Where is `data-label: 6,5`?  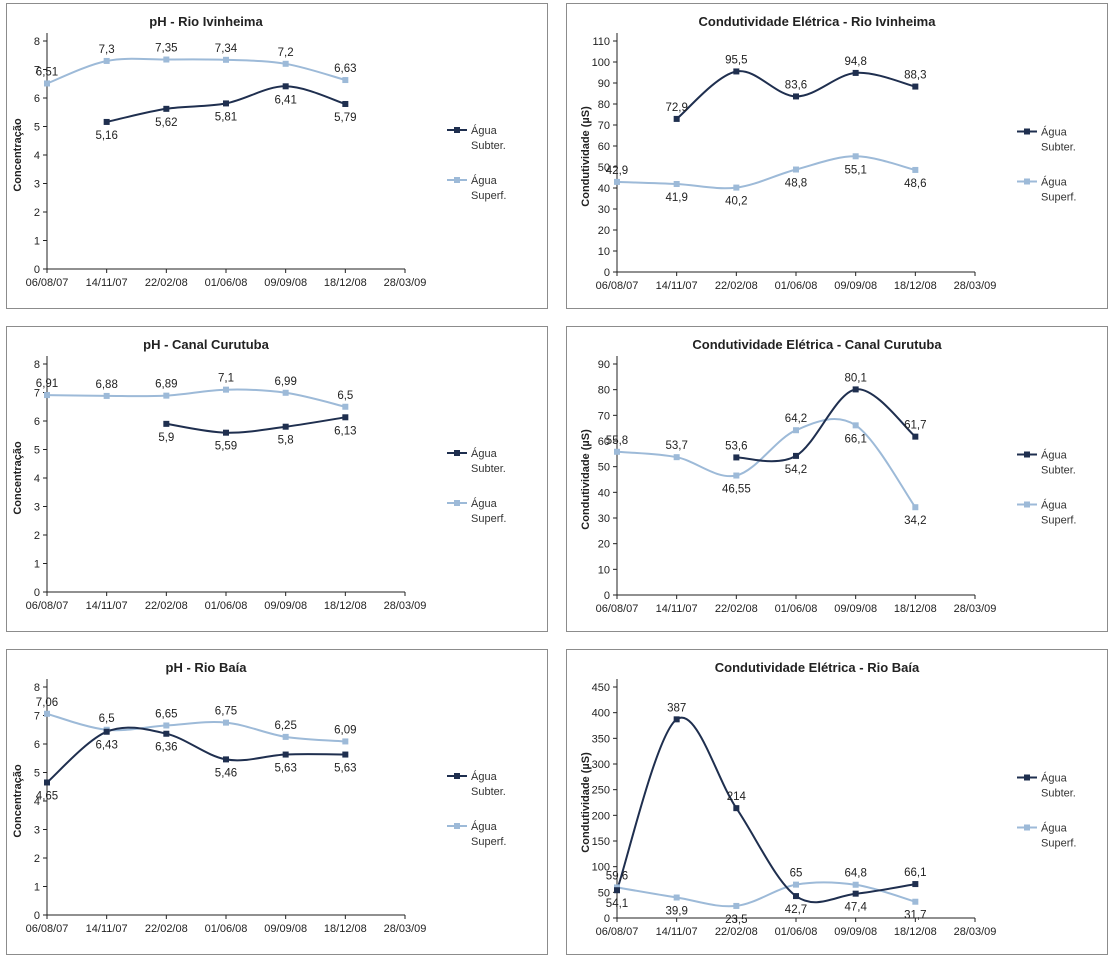 data-label: 6,5 is located at coordinates (107, 719).